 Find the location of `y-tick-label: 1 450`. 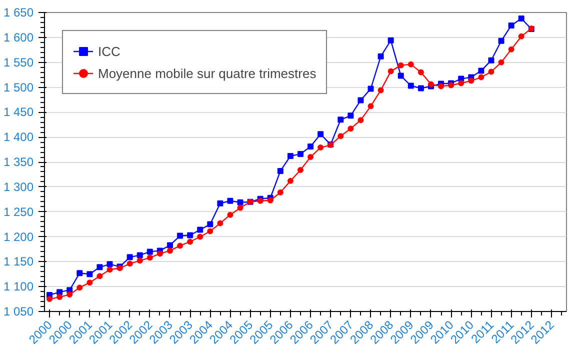

y-tick-label: 1 450 is located at coordinates (18, 112).